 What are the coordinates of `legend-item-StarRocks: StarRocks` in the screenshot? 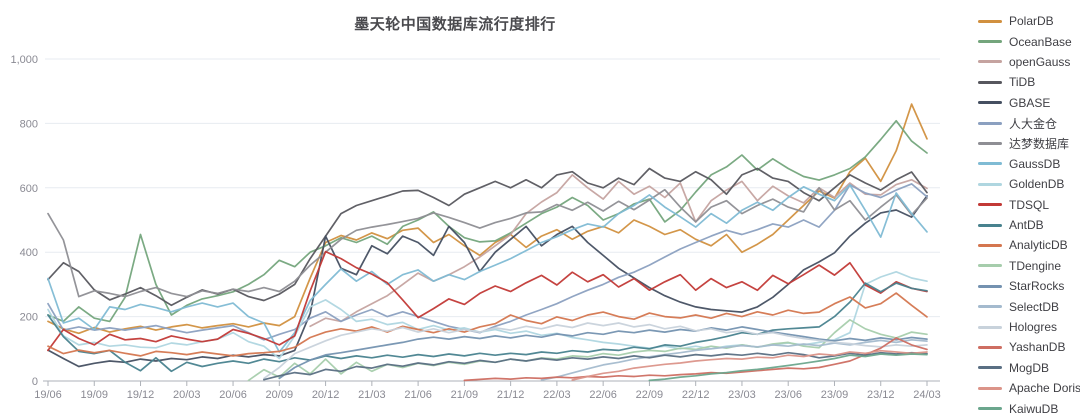 It's located at (1028, 286).